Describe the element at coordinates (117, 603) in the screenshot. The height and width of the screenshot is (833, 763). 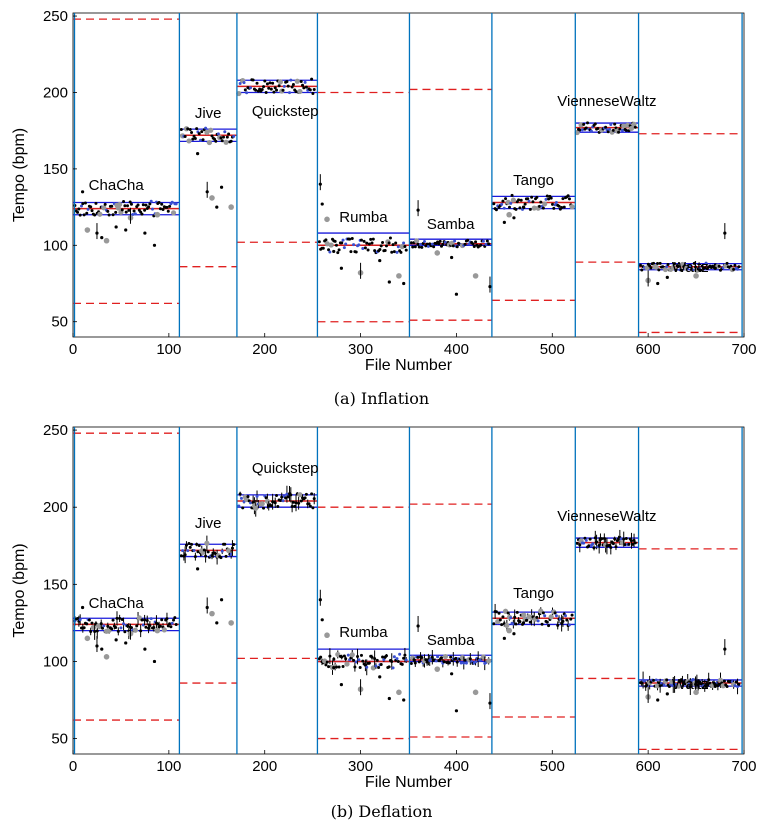
I see `segment-label-chacha: ChaCha` at that location.